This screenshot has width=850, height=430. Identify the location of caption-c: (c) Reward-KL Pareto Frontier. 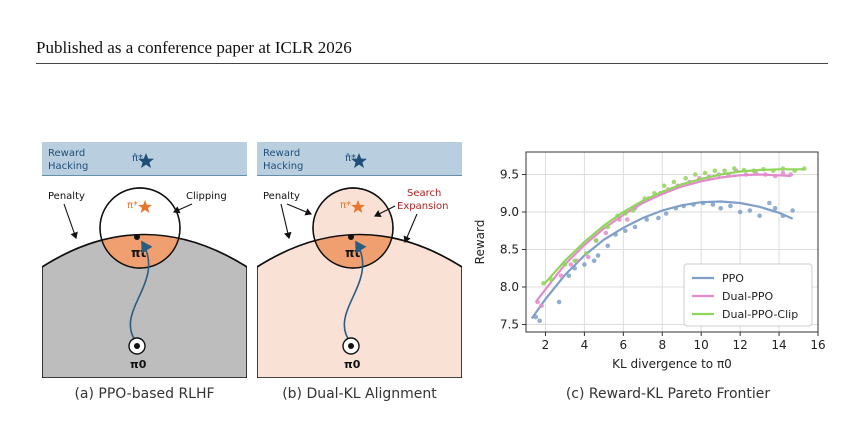
(668, 394).